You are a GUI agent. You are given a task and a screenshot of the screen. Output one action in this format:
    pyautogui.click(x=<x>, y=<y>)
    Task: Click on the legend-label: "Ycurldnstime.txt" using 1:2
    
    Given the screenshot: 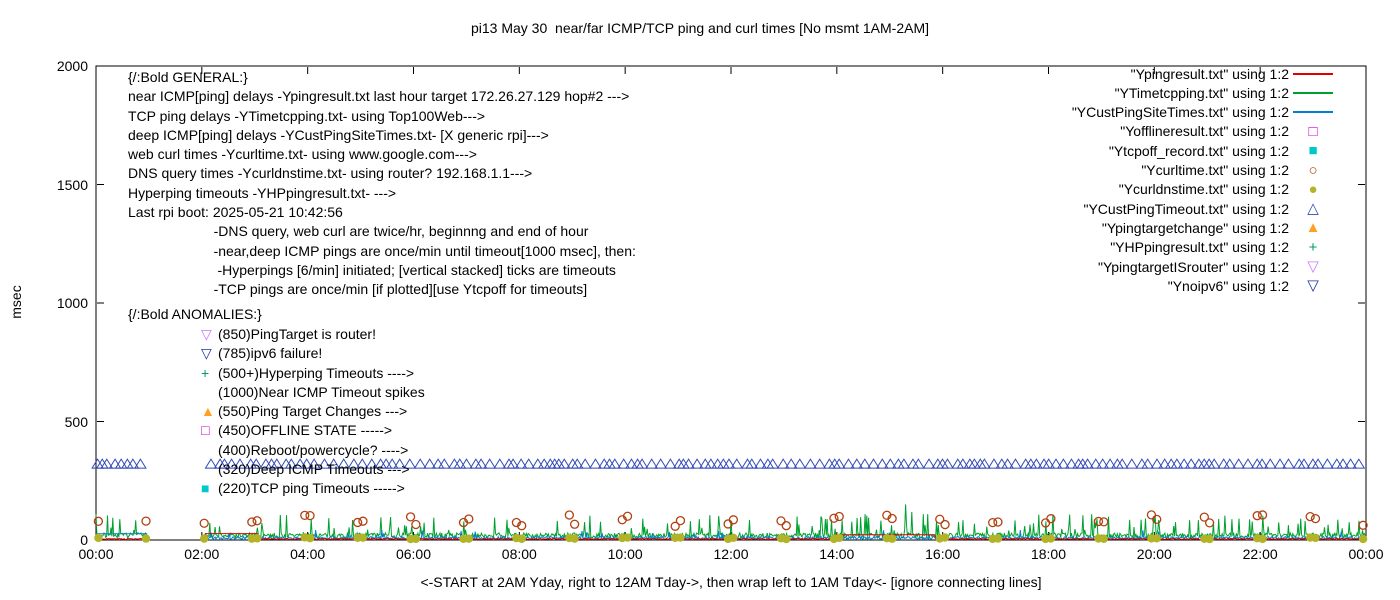 What is the action you would take?
    pyautogui.click(x=1203, y=189)
    